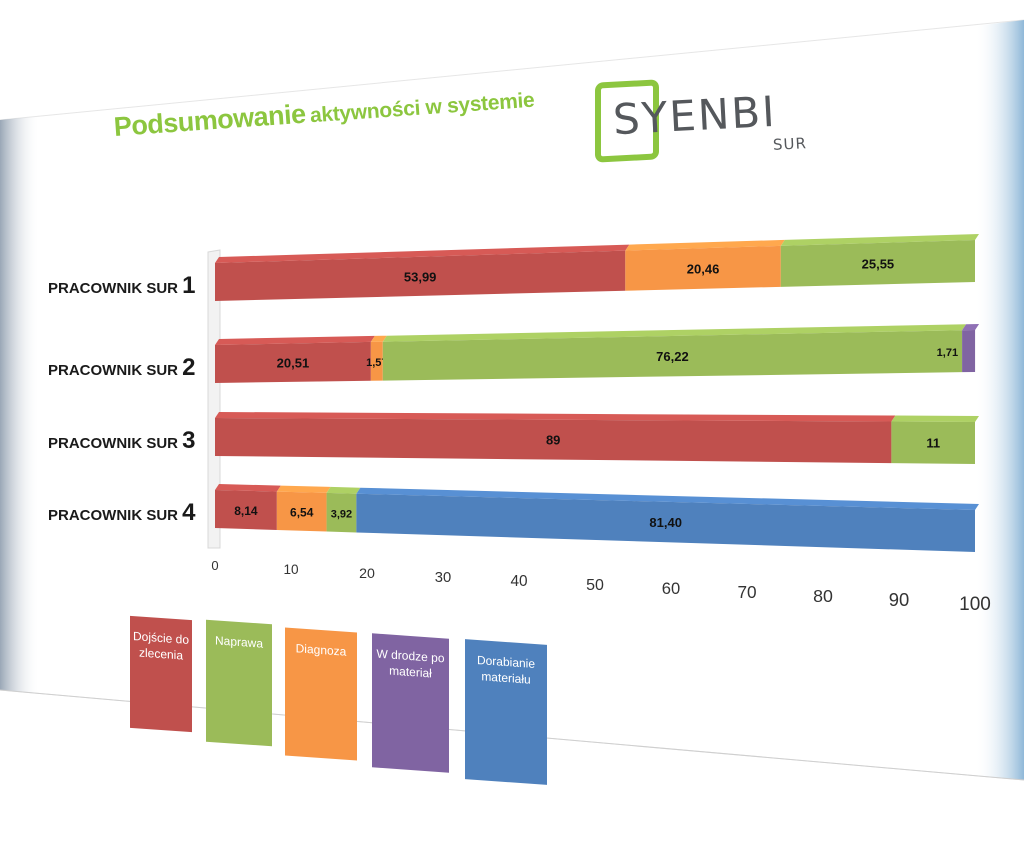 This screenshot has height=844, width=1024. What do you see at coordinates (239, 683) in the screenshot?
I see `legend-item: Naprawa` at bounding box center [239, 683].